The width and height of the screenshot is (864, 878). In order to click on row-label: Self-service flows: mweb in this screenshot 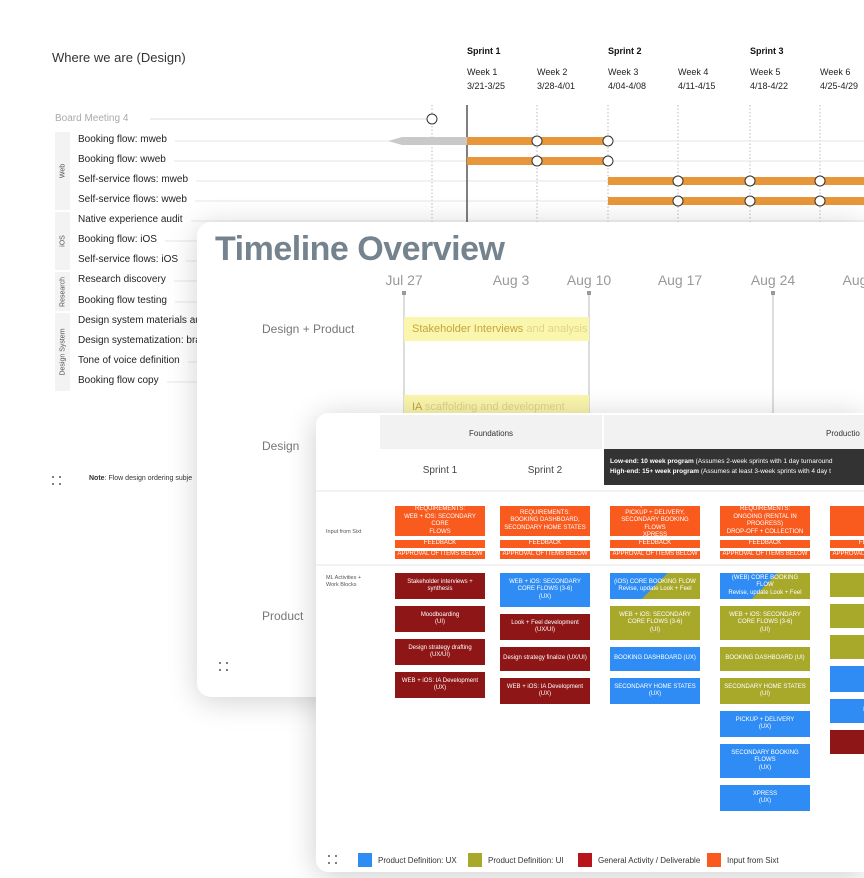, I will do `click(137, 179)`.